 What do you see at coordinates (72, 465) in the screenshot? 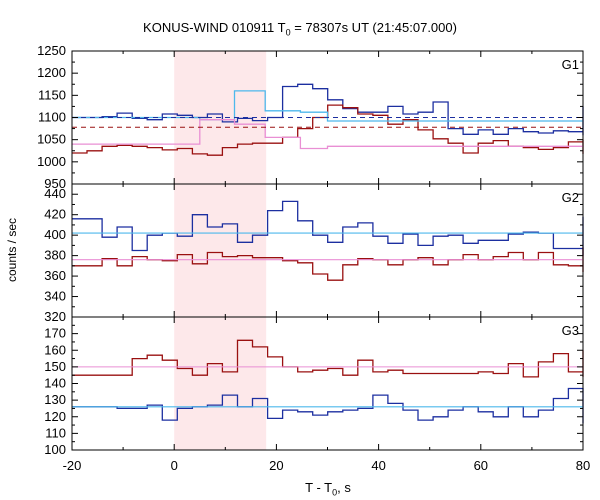
I see `xtick-label: -20` at bounding box center [72, 465].